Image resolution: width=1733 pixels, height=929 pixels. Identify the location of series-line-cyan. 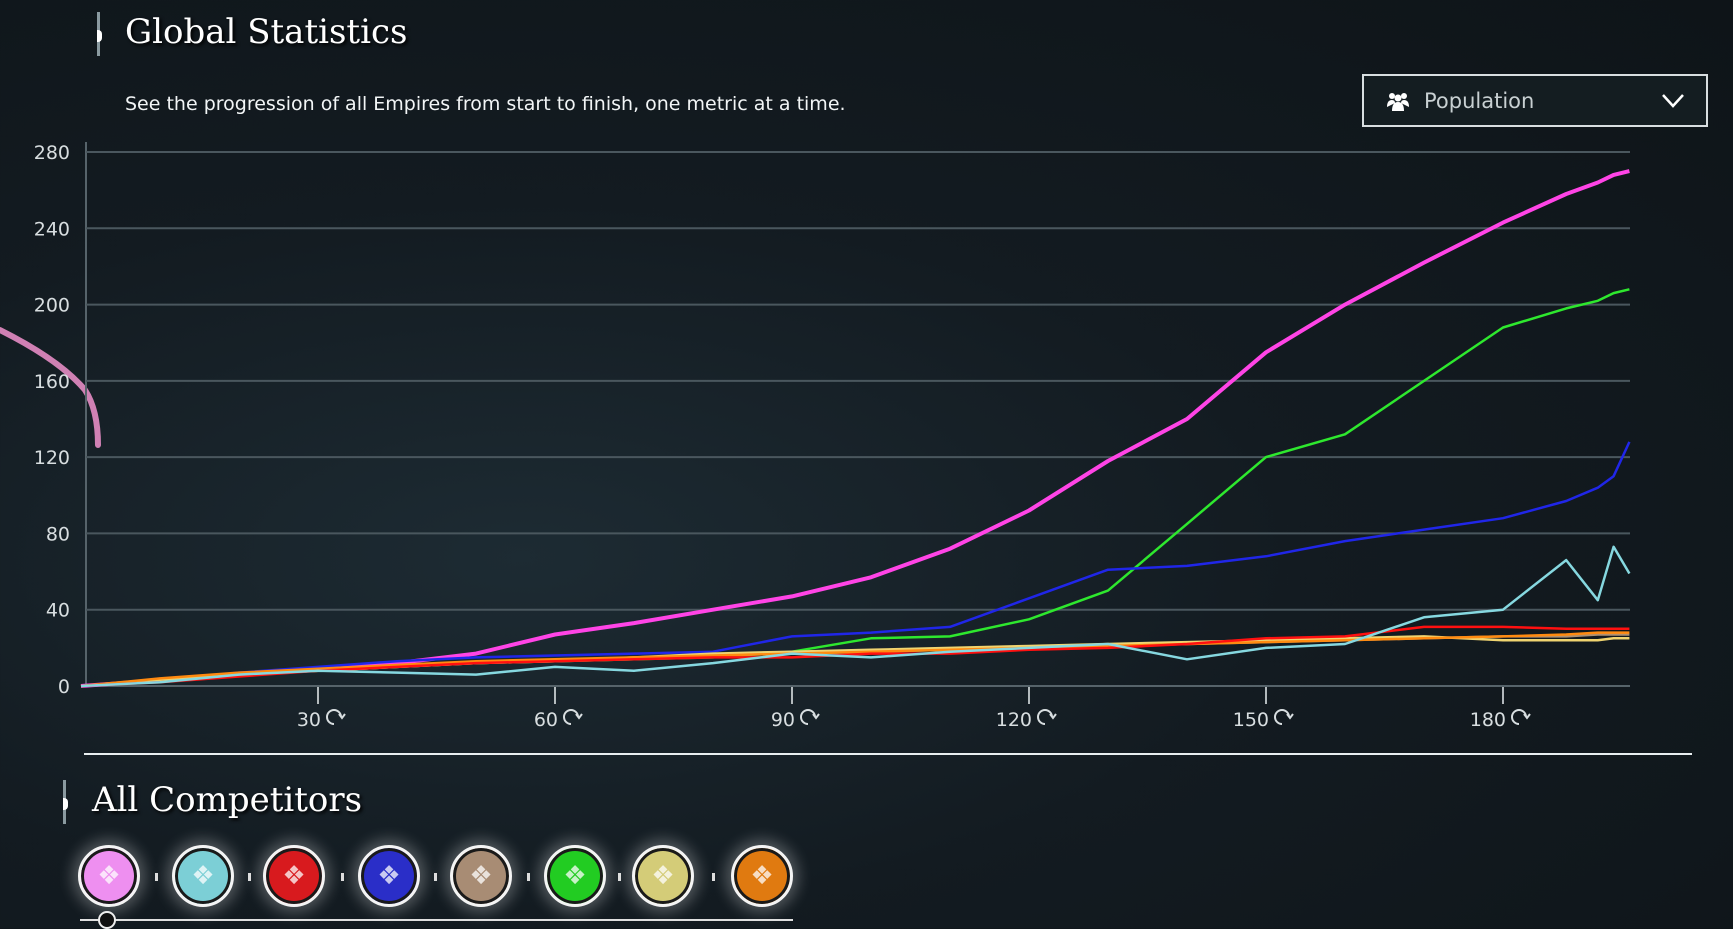
(855, 616).